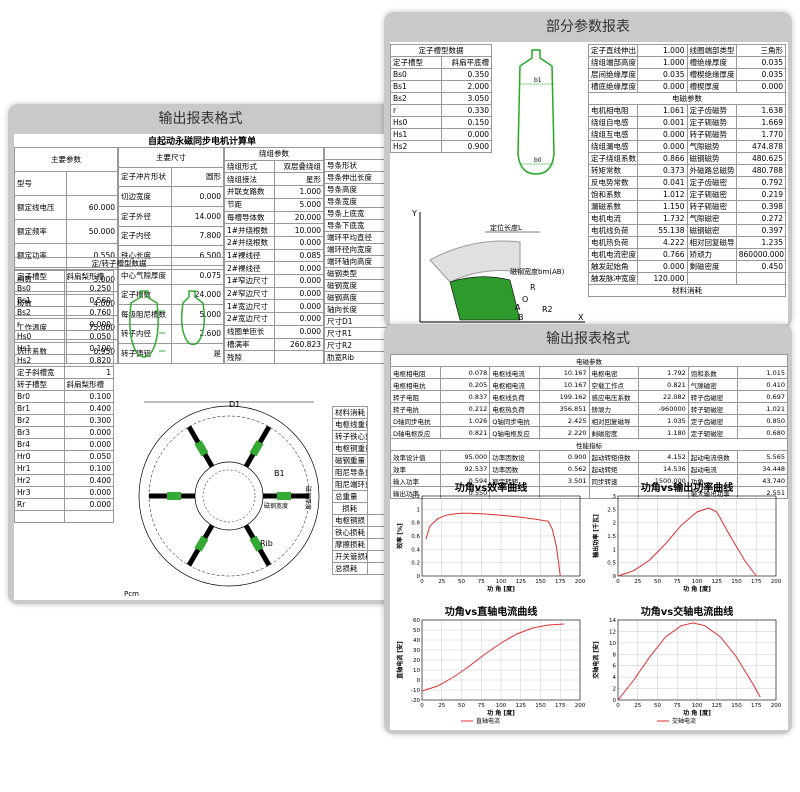  What do you see at coordinates (274, 268) in the screenshot?
I see `table-row: 2#裸线径 0.000` at bounding box center [274, 268].